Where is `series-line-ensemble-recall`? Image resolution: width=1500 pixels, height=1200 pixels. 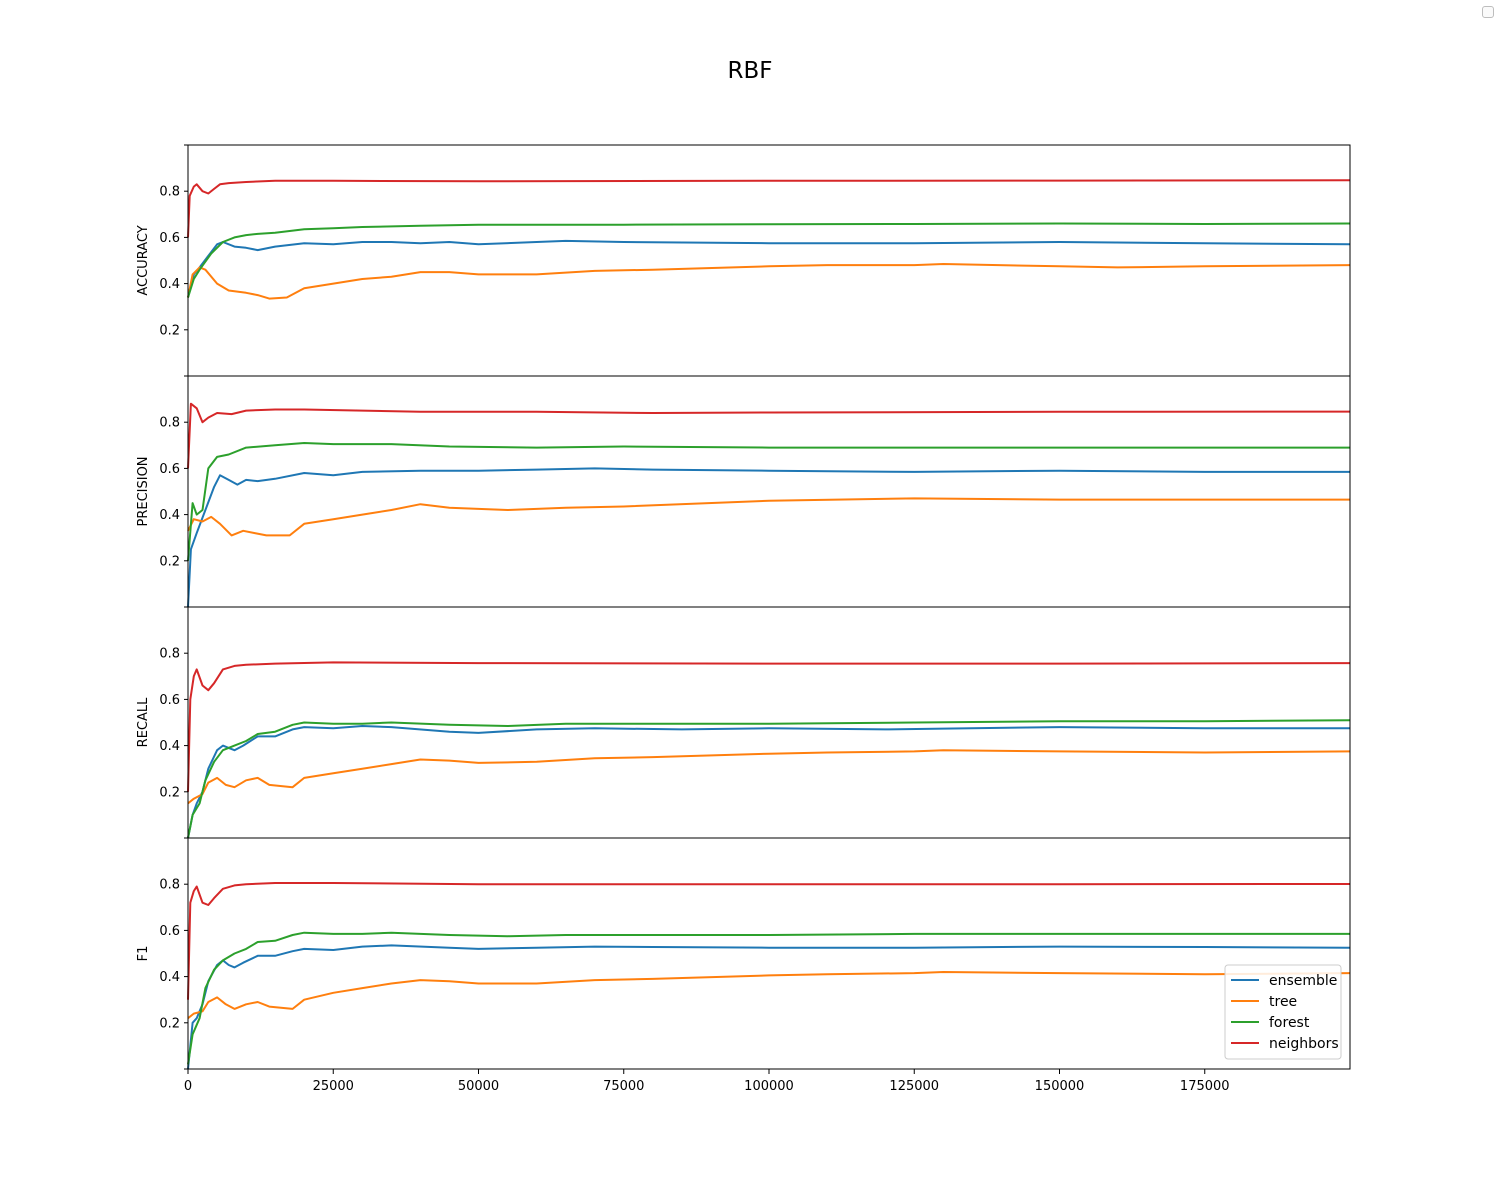
series-line-ensemble-recall is located at coordinates (768, 782).